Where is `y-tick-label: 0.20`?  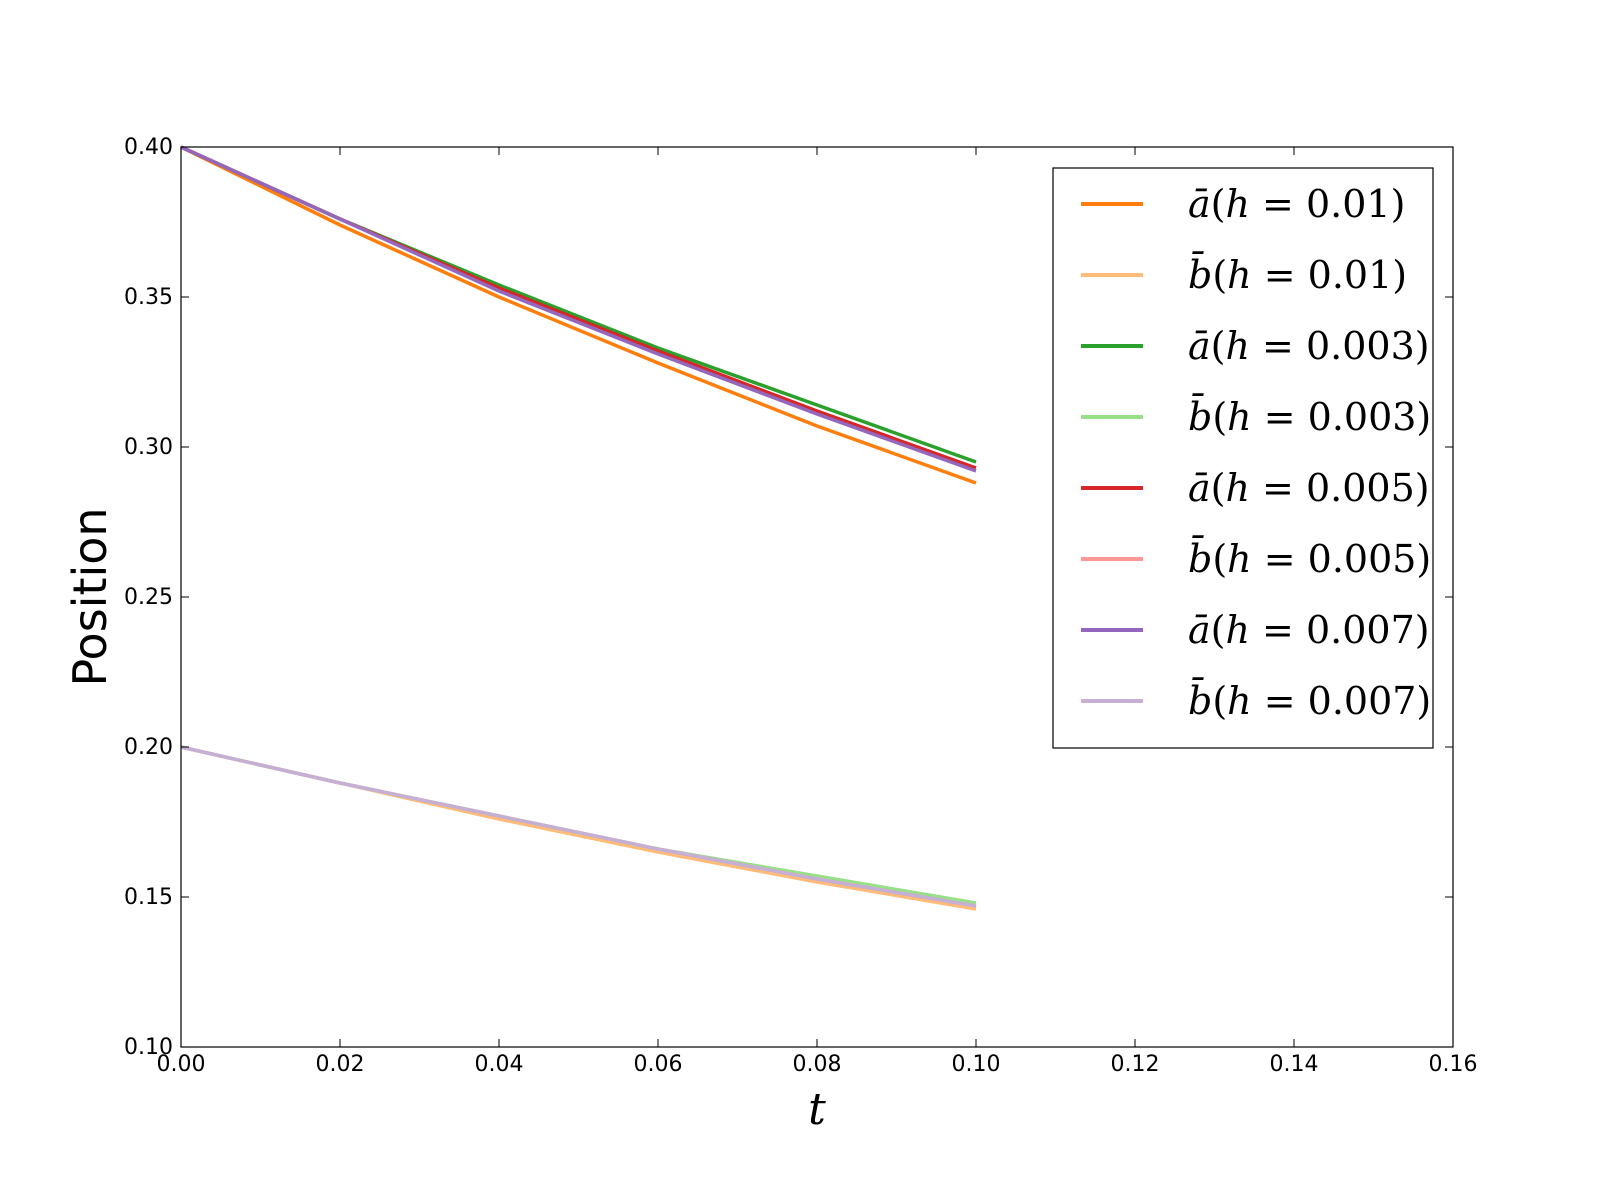 y-tick-label: 0.20 is located at coordinates (148, 747).